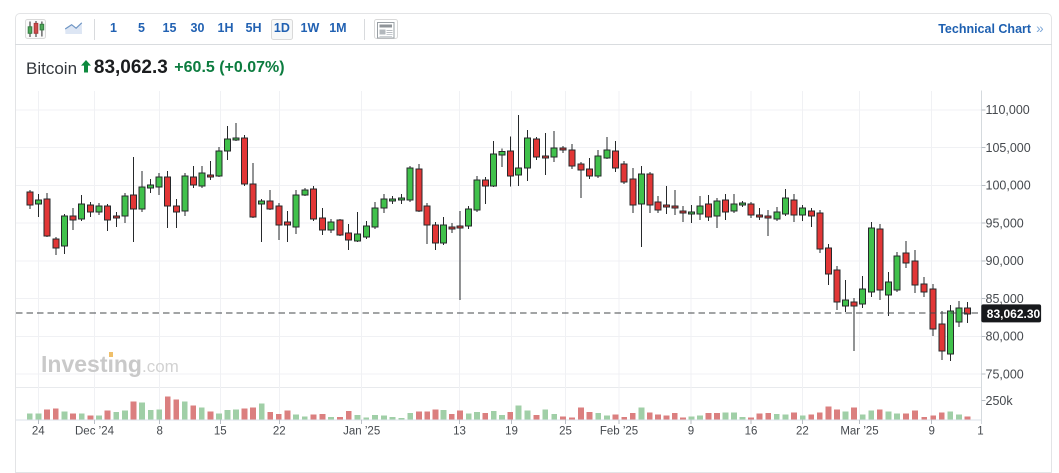 This screenshot has height=473, width=1059. I want to click on svg-text: 19, so click(511, 432).